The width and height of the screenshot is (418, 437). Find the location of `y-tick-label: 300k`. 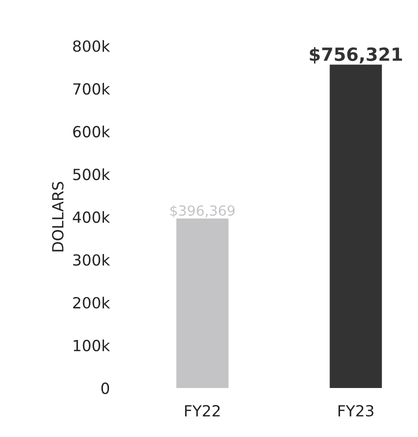

y-tick-label: 300k is located at coordinates (91, 260).